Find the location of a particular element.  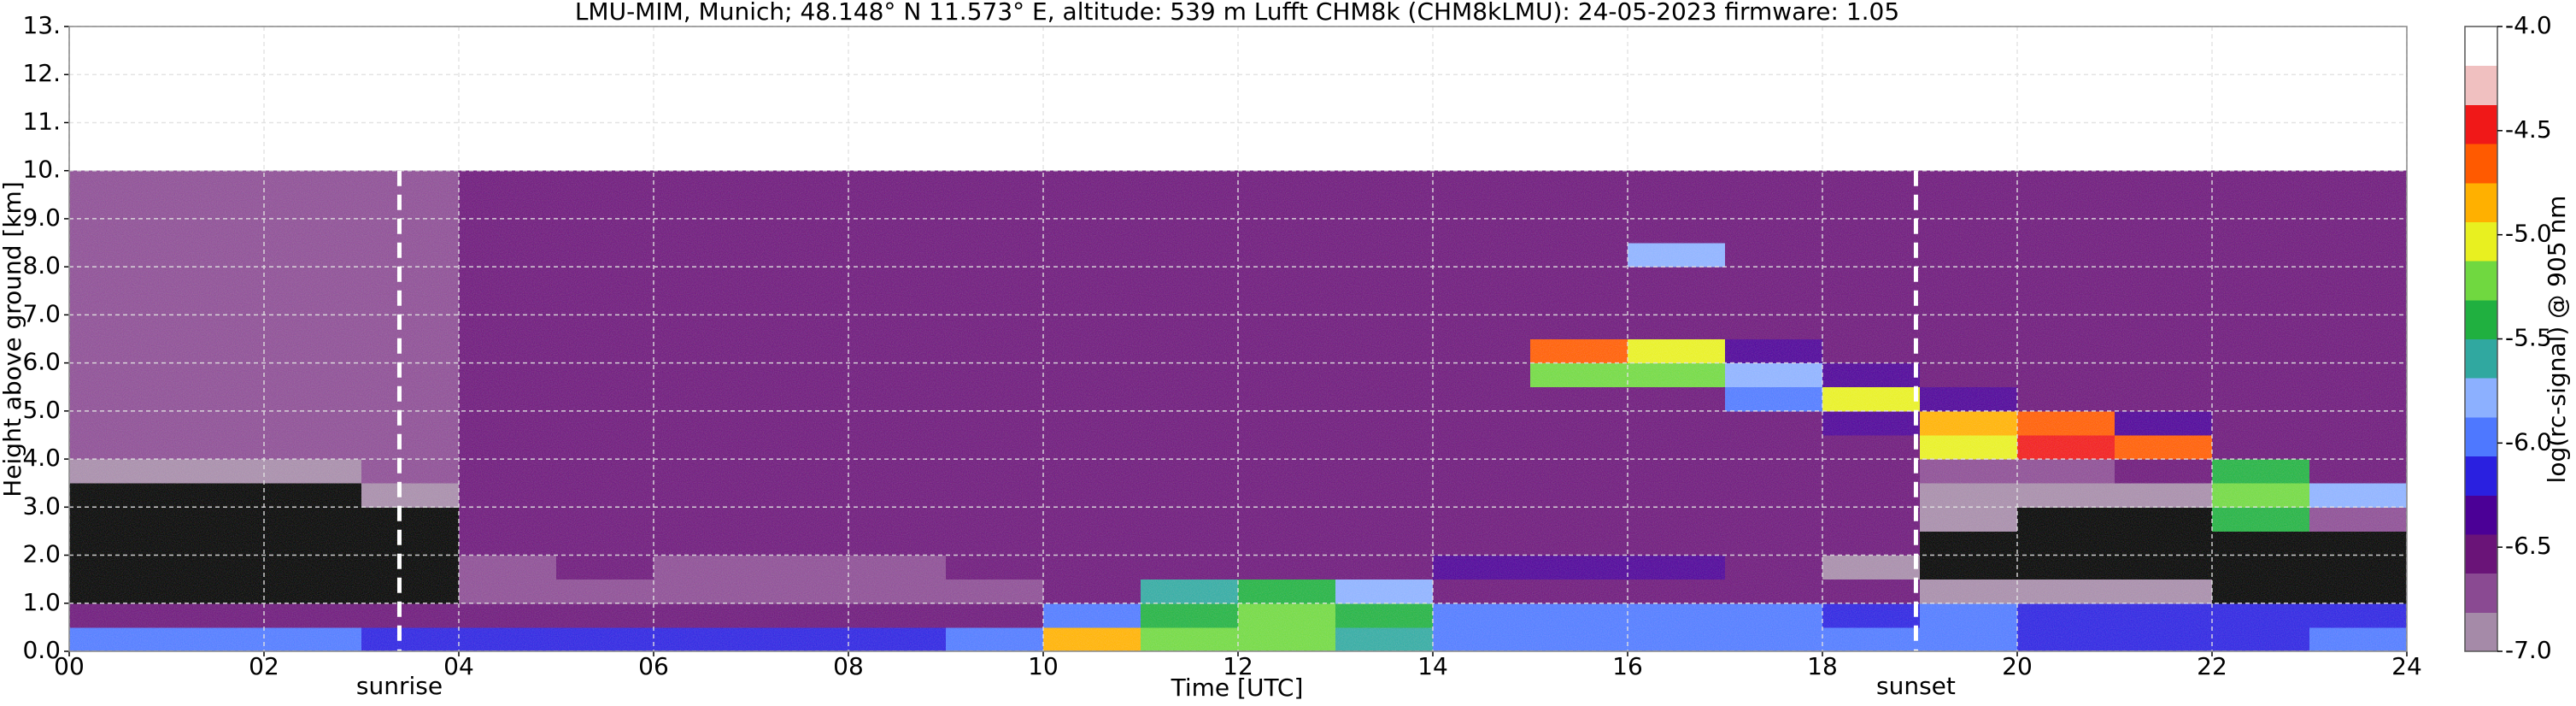

y-tick-label: 7.0 is located at coordinates (41, 313).